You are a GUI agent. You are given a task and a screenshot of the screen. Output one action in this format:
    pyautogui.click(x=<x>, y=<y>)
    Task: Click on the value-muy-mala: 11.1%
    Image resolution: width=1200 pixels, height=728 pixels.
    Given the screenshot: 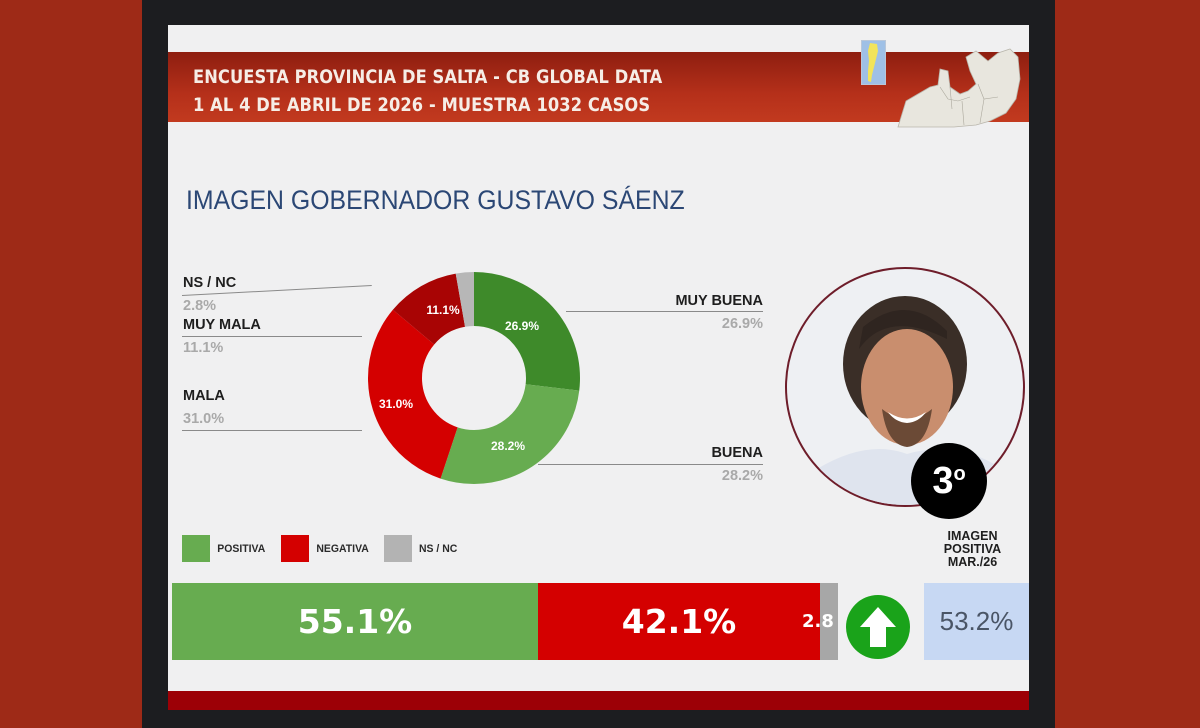 What is the action you would take?
    pyautogui.click(x=203, y=348)
    